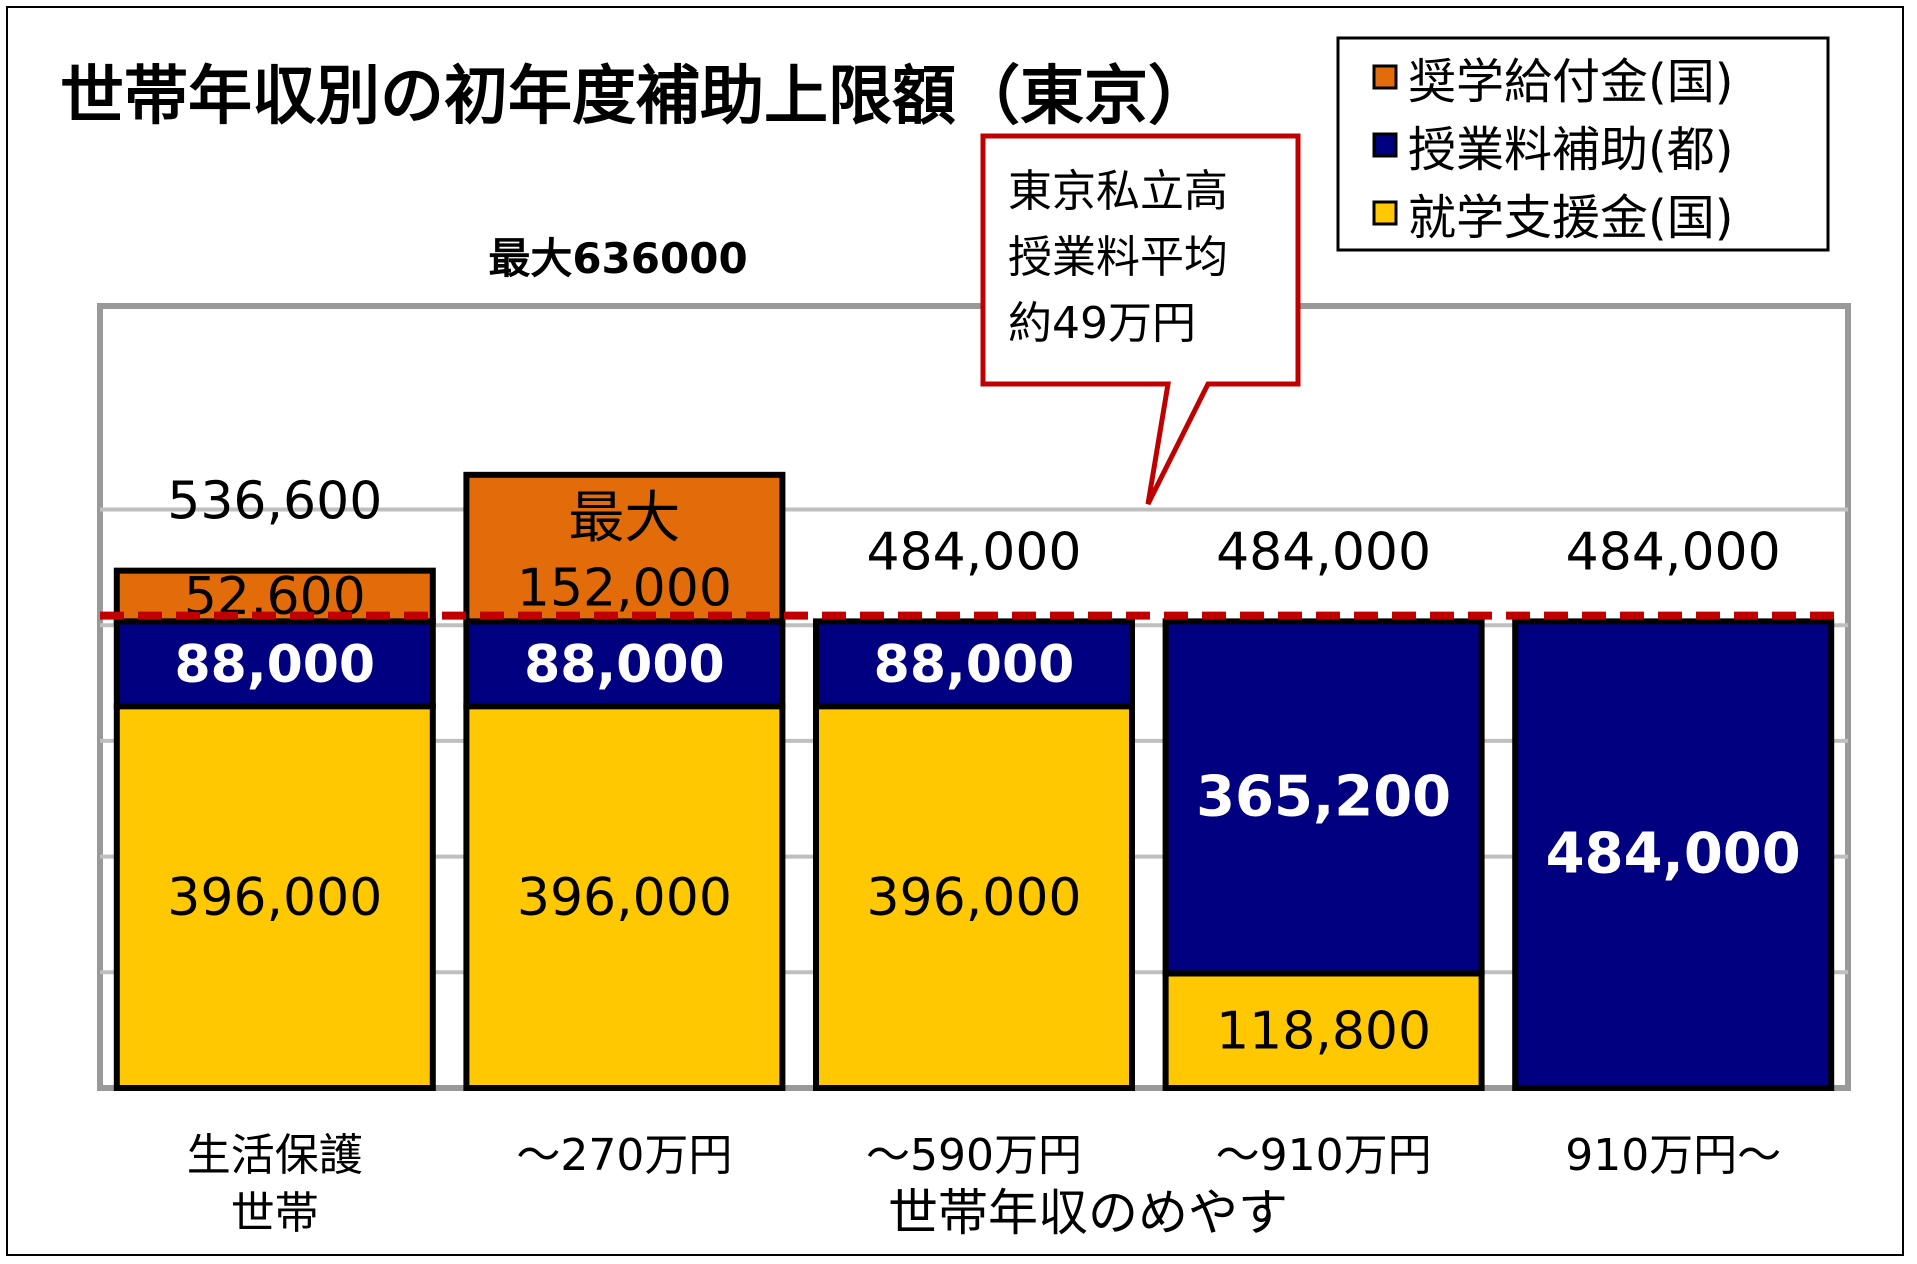 Image resolution: width=1917 pixels, height=1264 pixels. I want to click on bar-value-label: 365,200, so click(1323, 796).